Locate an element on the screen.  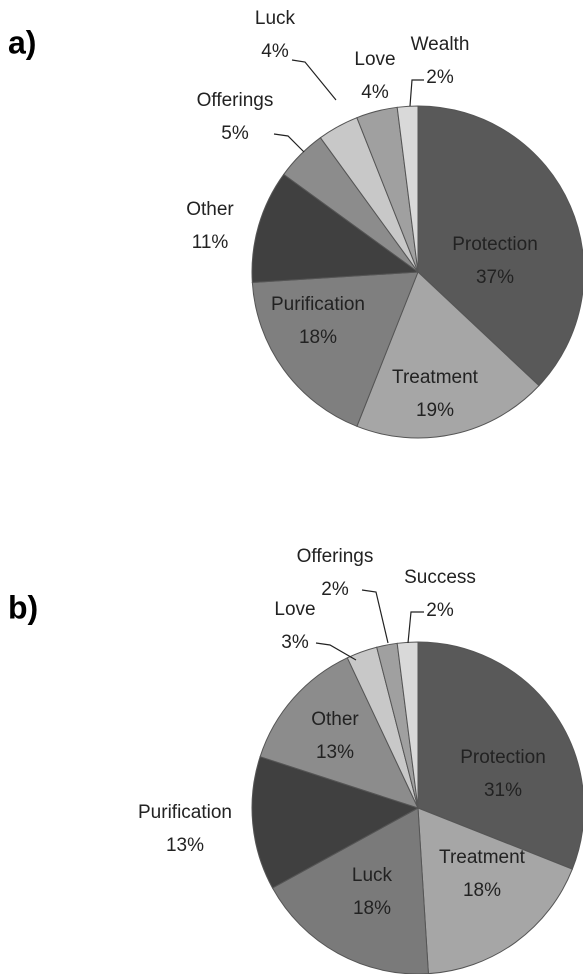
slice-label: Wealth is located at coordinates (440, 44).